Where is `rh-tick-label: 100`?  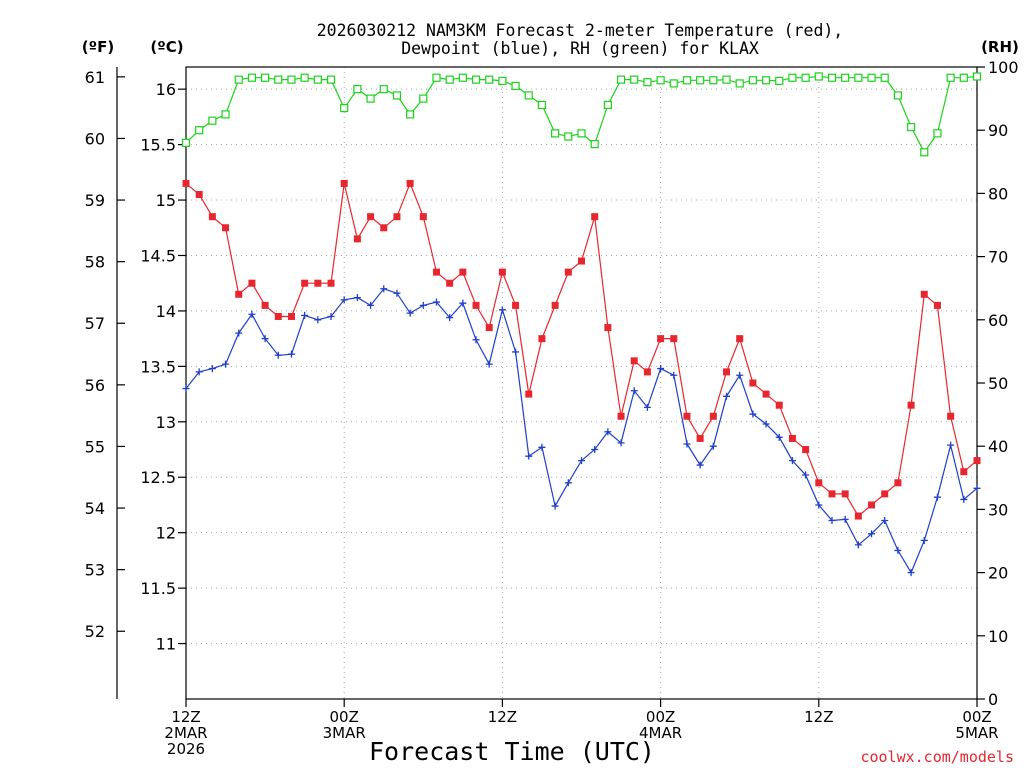
rh-tick-label: 100 is located at coordinates (1003, 67).